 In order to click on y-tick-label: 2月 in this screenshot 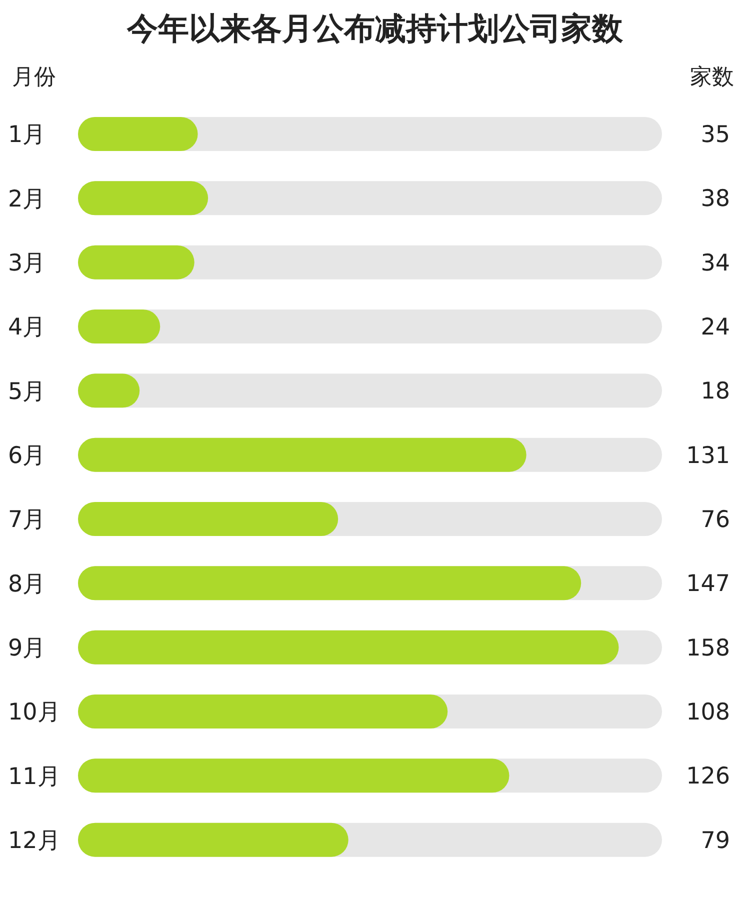, I will do `click(27, 199)`.